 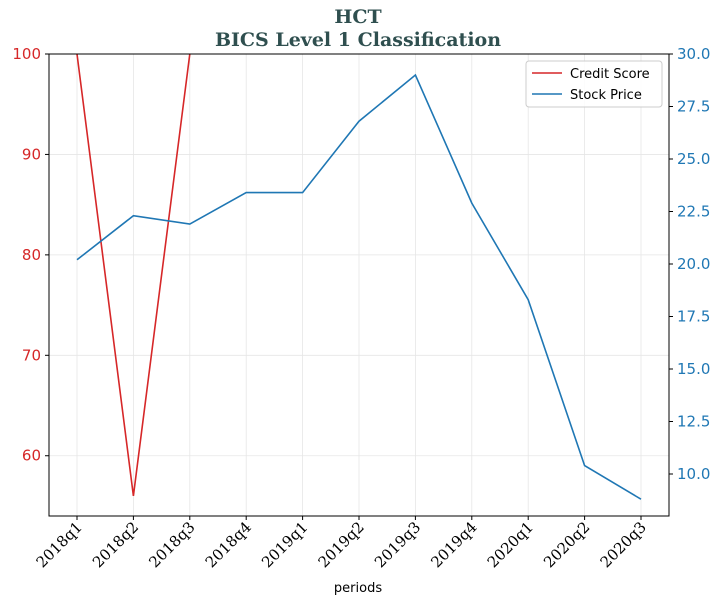 I want to click on x-tick-label: 2019q4, so click(x=453, y=544).